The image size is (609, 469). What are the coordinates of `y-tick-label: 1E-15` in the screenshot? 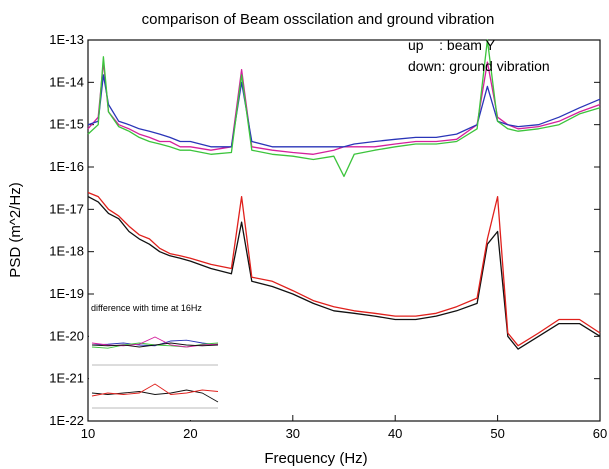 It's located at (66, 124).